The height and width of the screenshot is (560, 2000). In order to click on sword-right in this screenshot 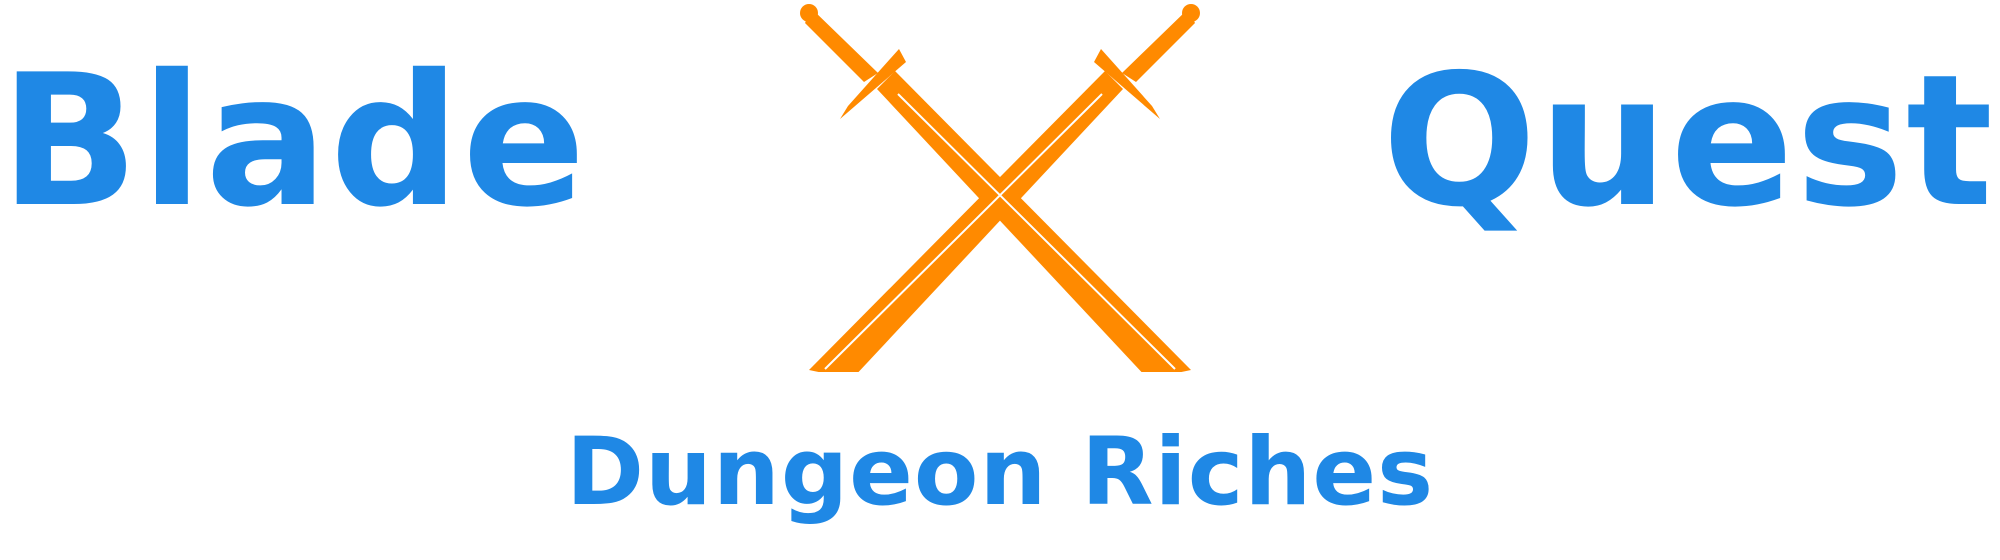, I will do `click(1004, 188)`.